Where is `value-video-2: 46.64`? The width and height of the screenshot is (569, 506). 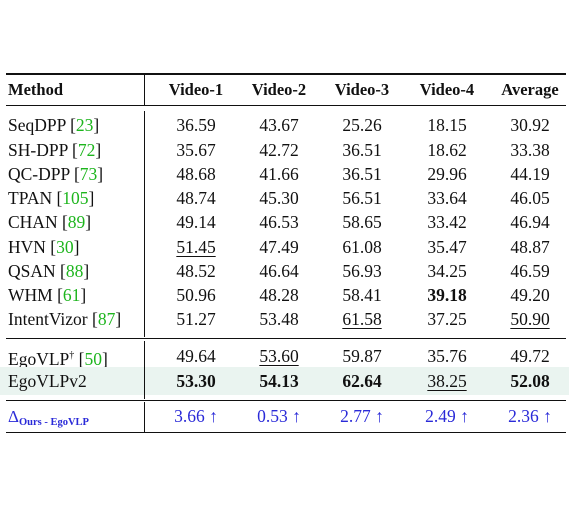 value-video-2: 46.64 is located at coordinates (279, 271).